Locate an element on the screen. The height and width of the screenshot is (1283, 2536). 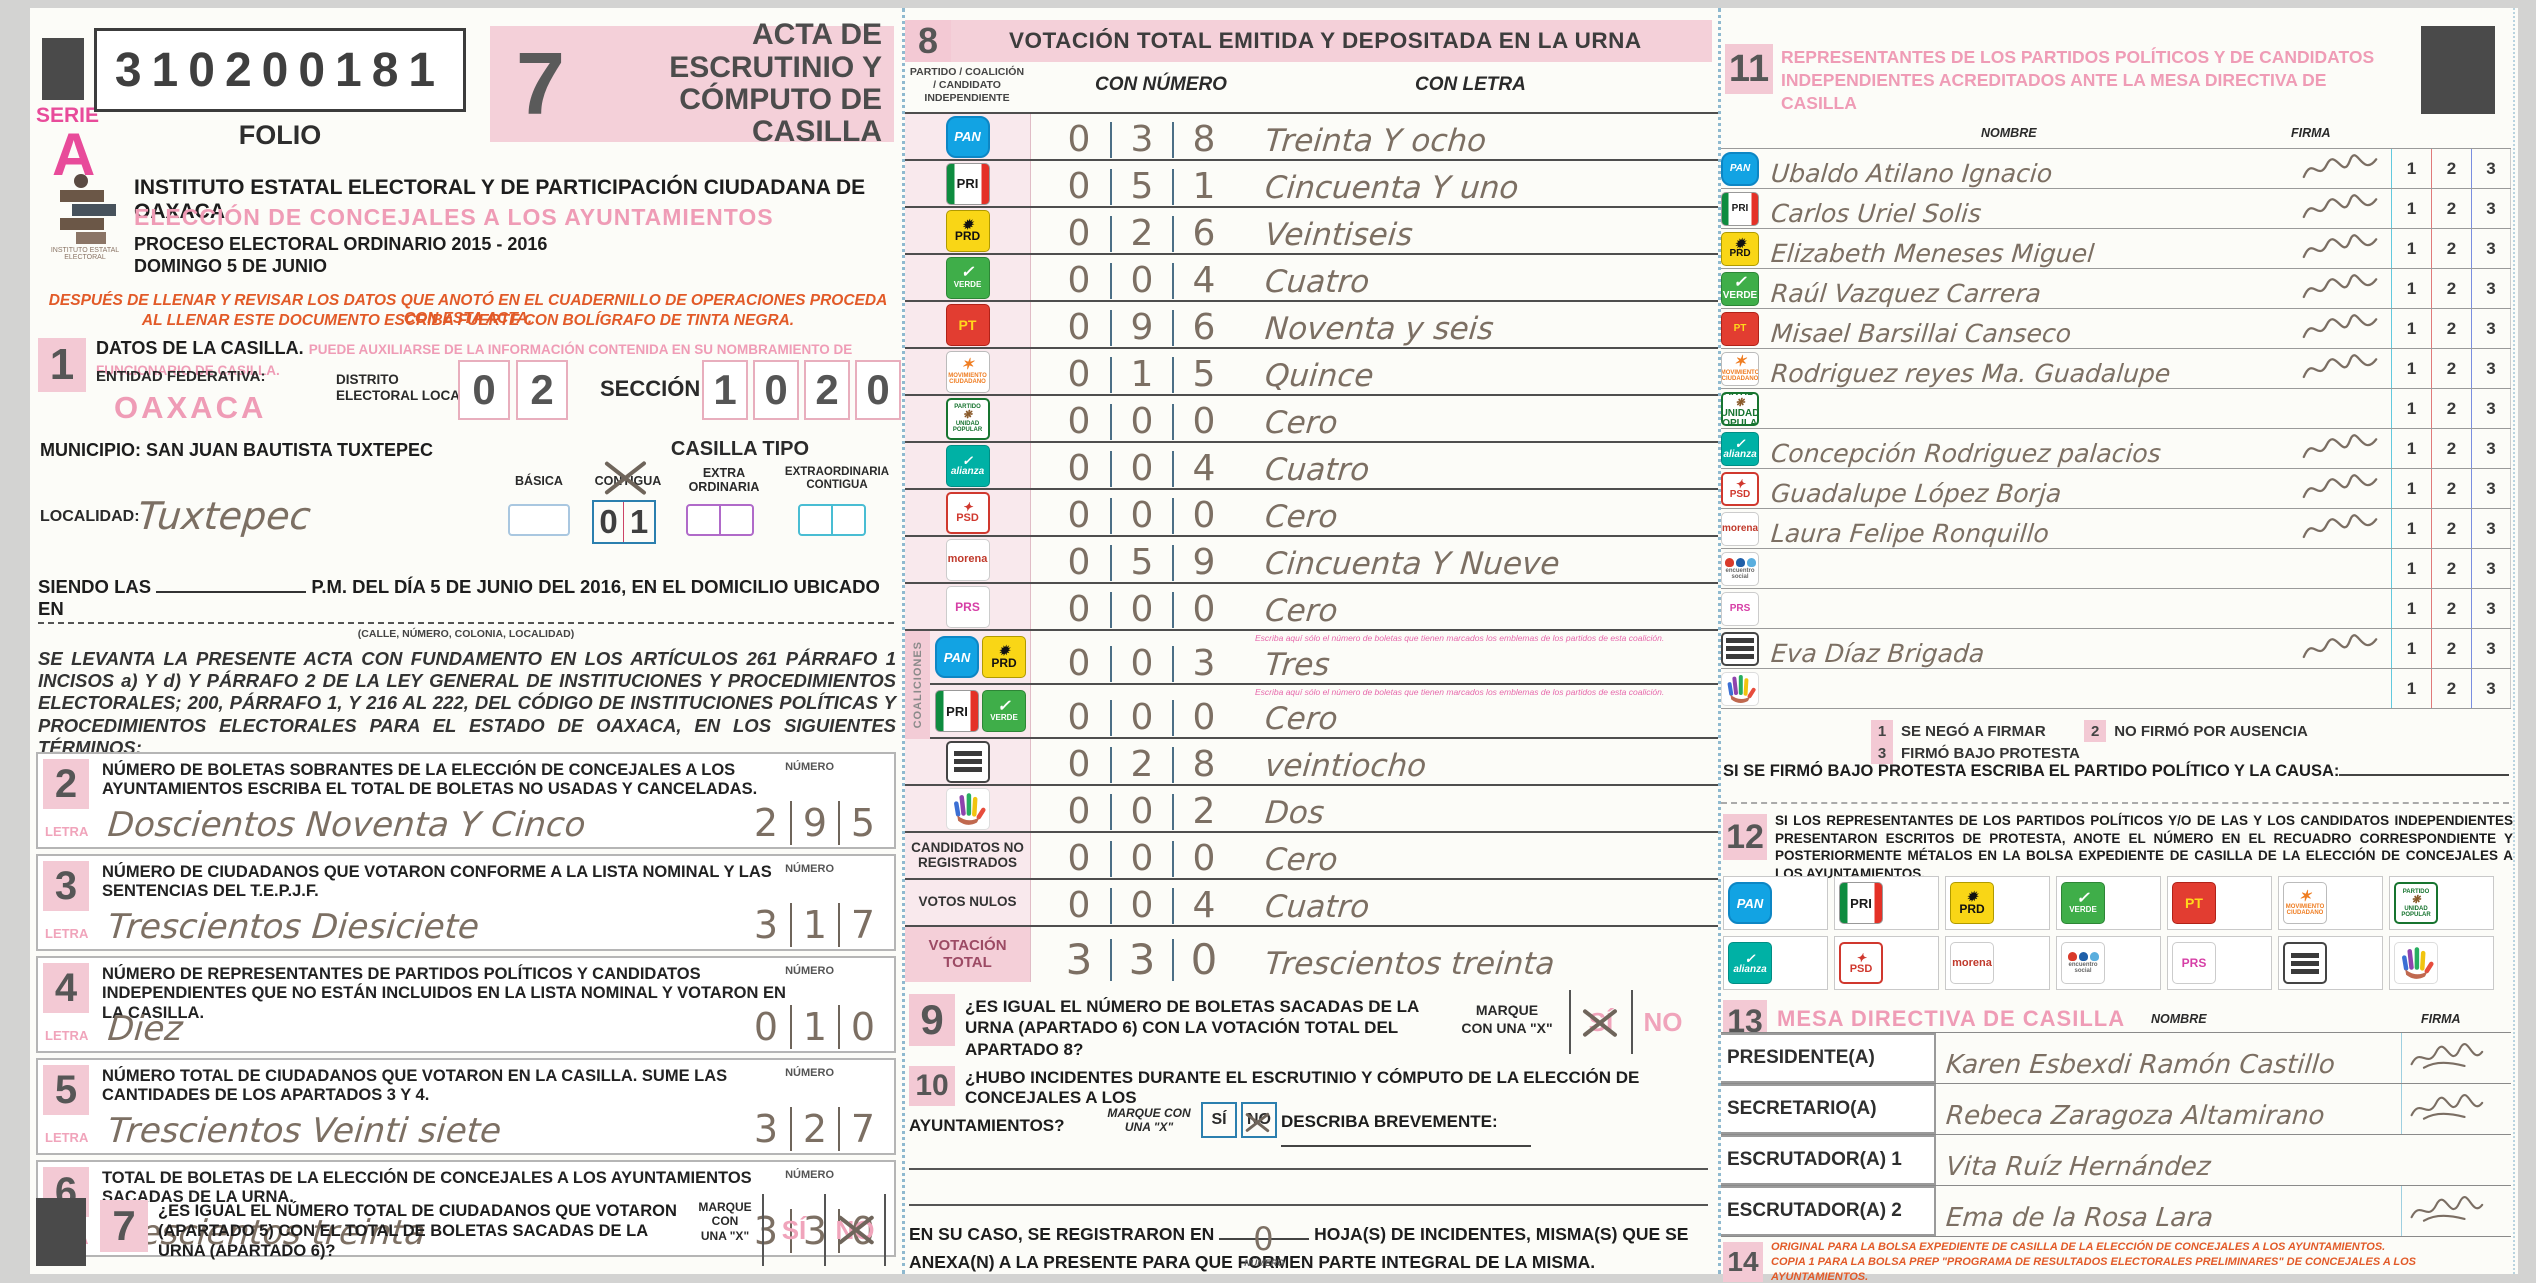
firma-header: FIRMA is located at coordinates (2311, 133).